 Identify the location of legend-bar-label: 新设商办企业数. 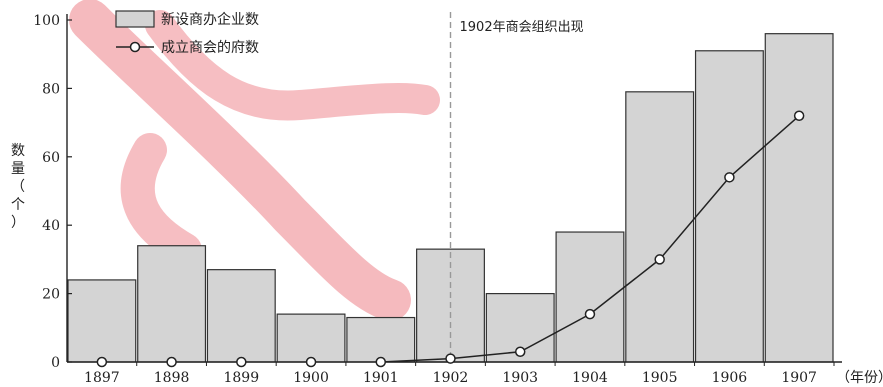
(210, 19).